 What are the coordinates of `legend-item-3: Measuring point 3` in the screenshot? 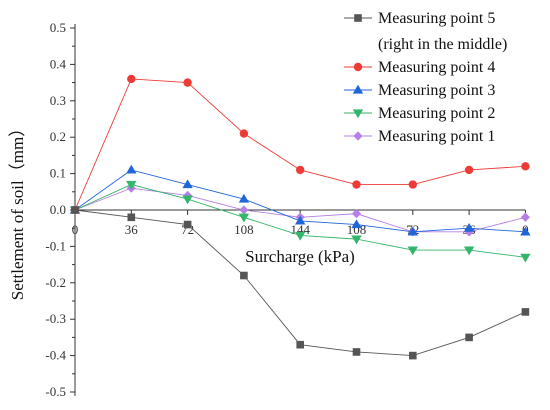 It's located at (419, 90).